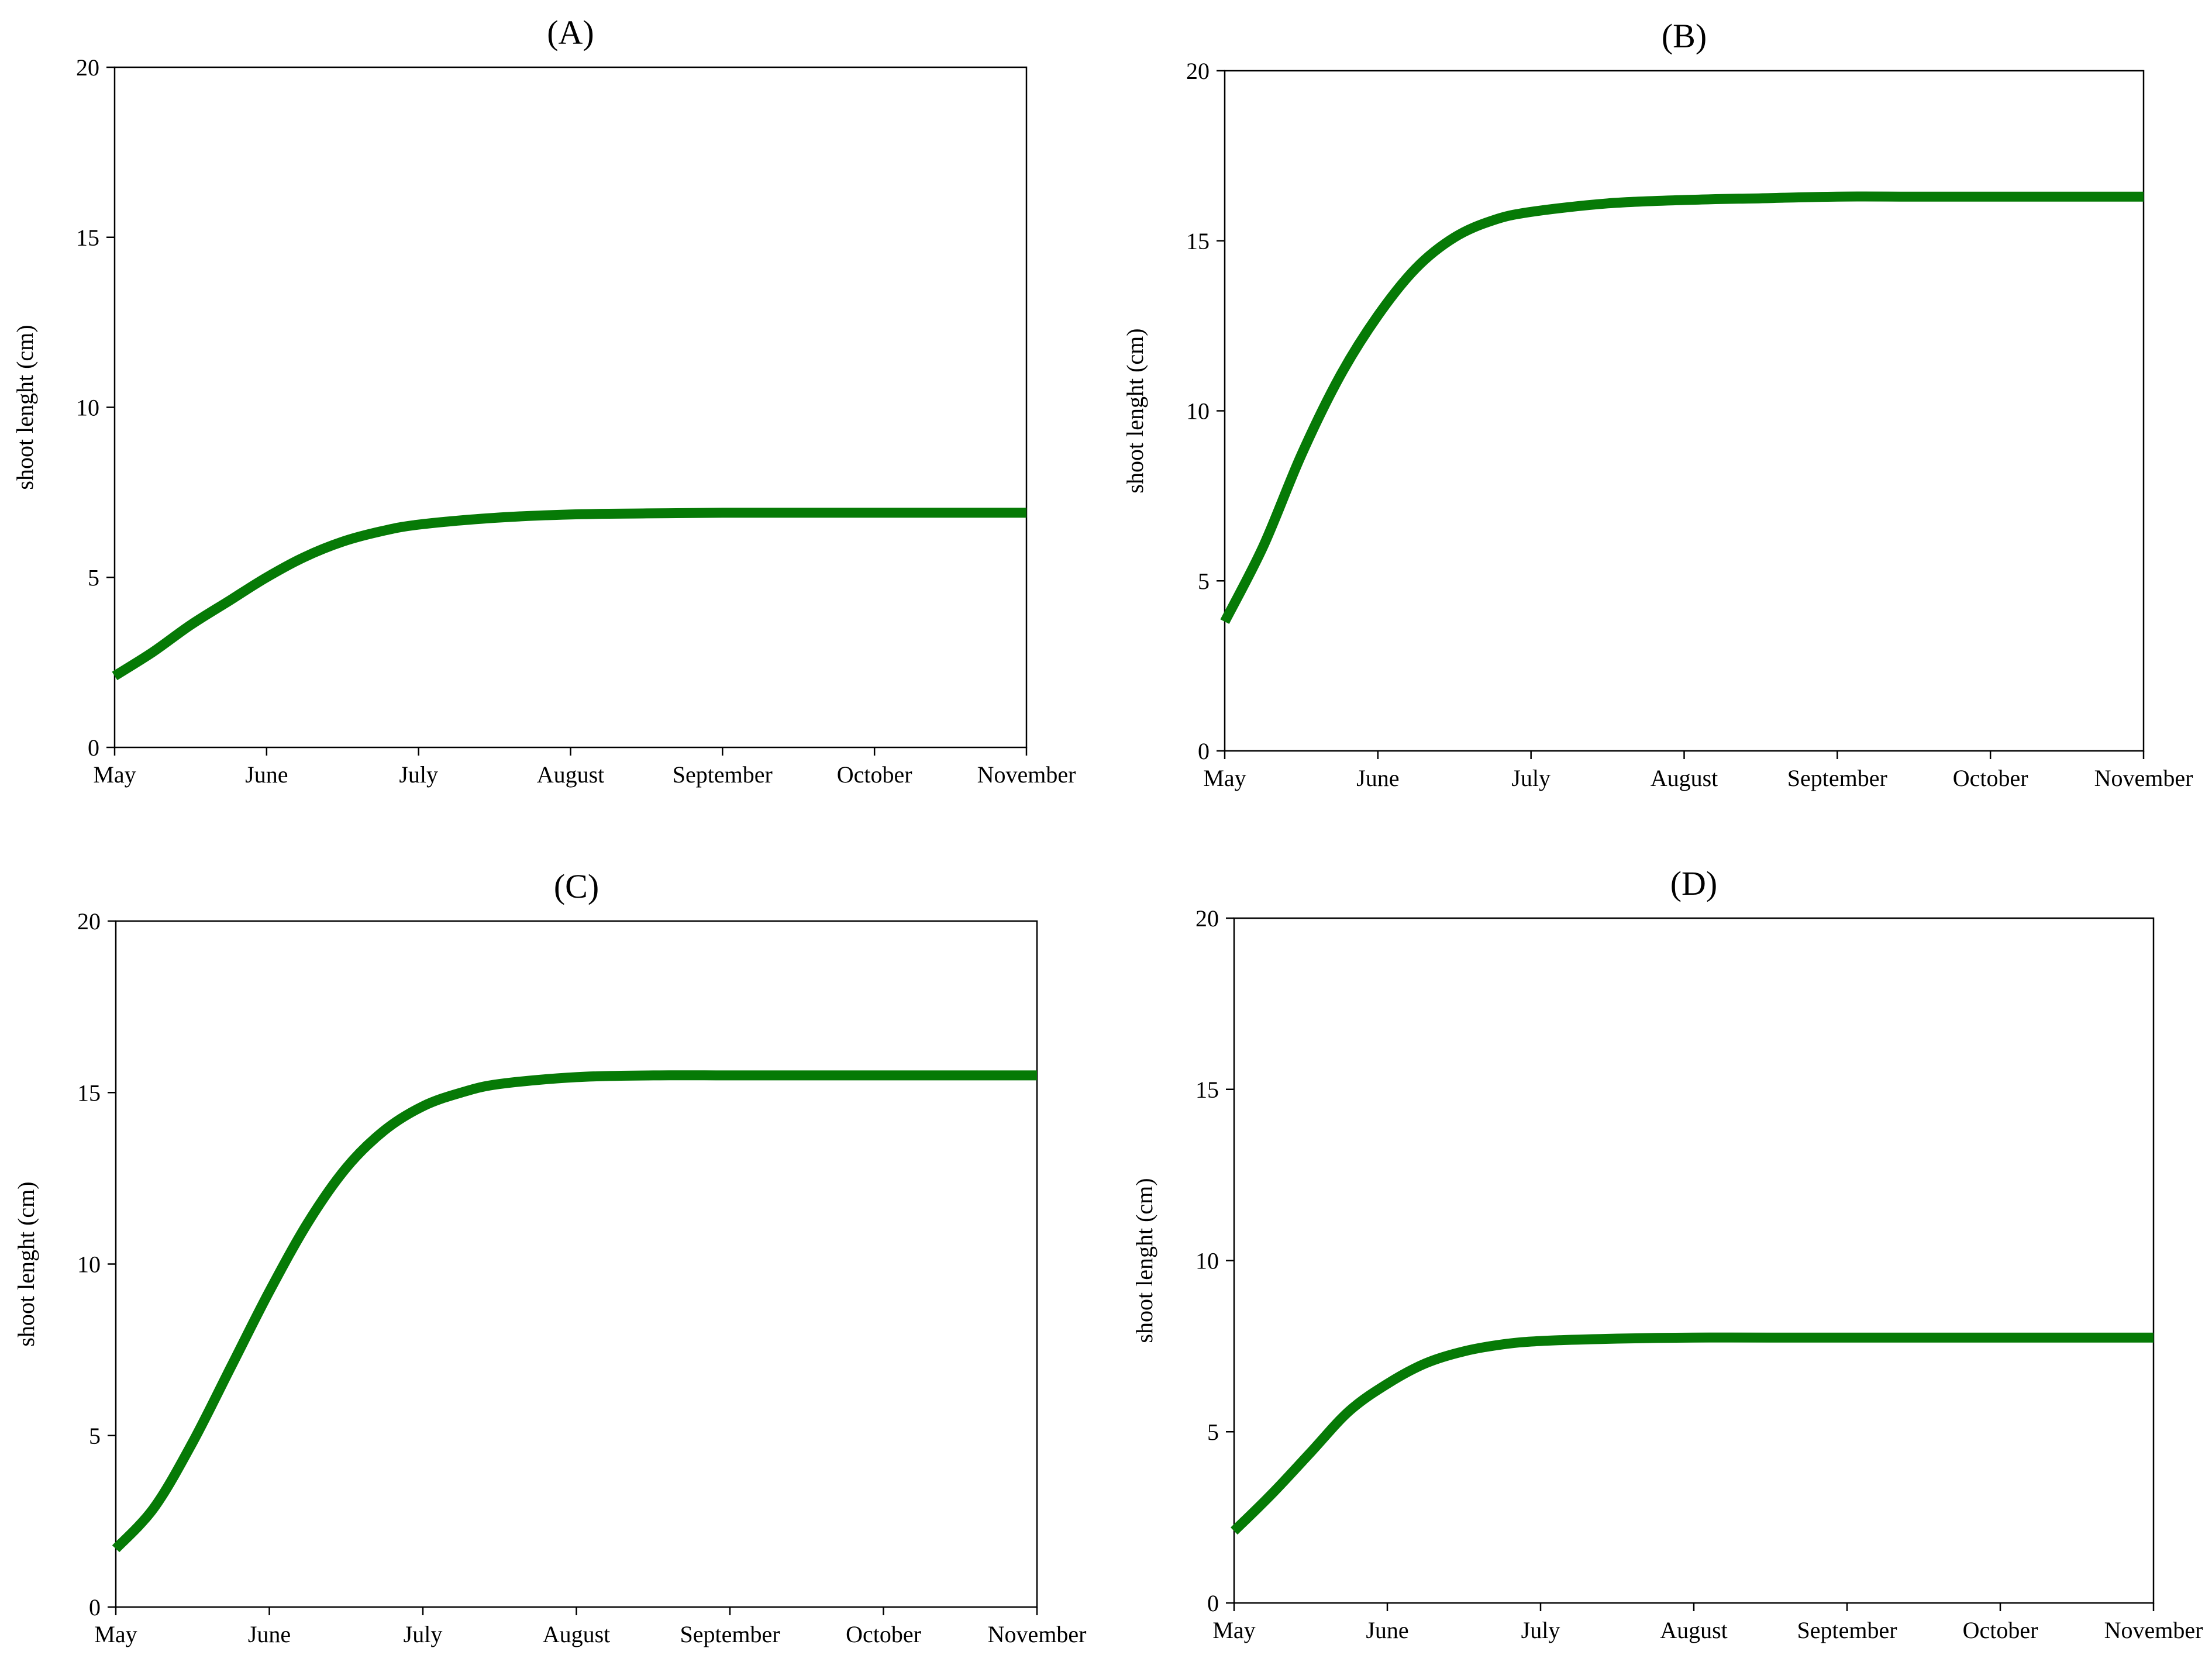  I want to click on panel-title-c: (C), so click(576, 886).